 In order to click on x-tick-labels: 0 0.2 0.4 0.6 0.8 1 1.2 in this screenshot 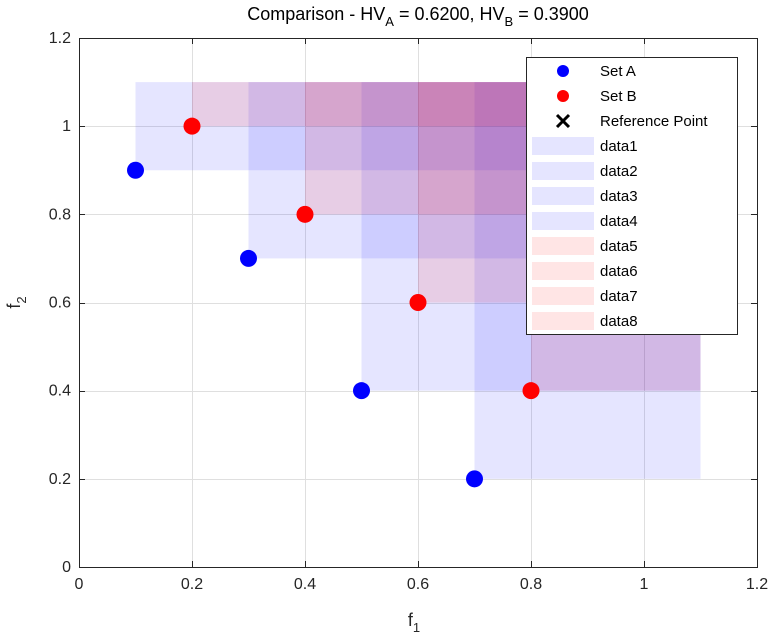, I will do `click(422, 584)`.